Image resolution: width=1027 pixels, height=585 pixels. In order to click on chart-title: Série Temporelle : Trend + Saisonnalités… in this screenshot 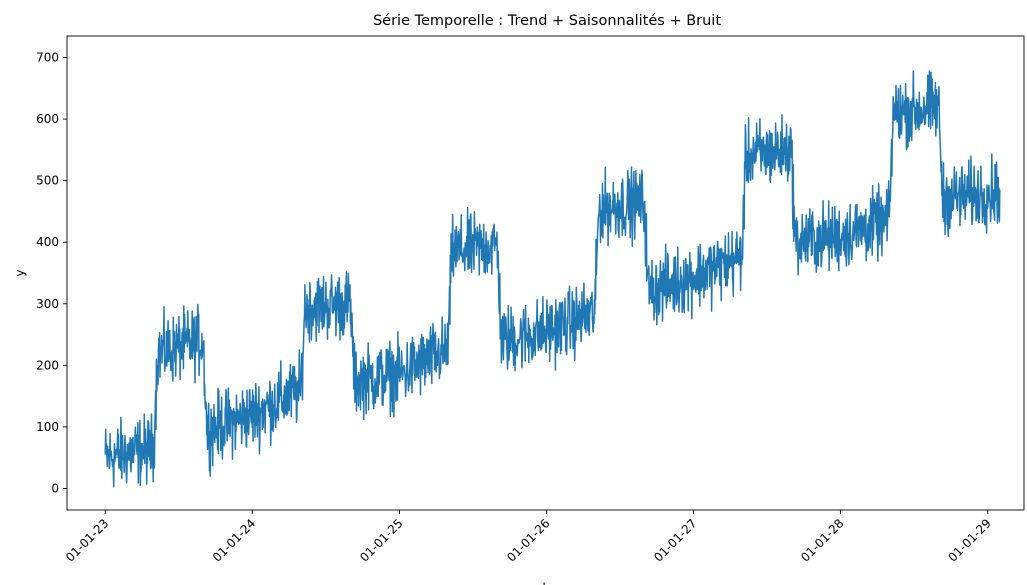, I will do `click(547, 21)`.